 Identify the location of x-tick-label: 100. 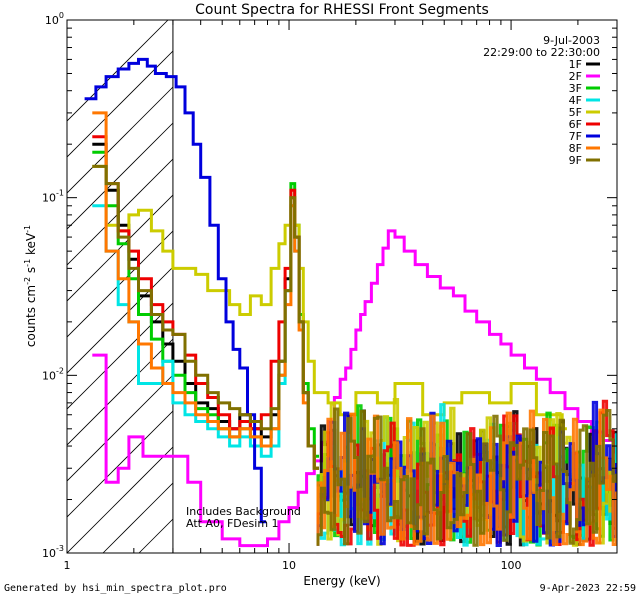
(511, 565).